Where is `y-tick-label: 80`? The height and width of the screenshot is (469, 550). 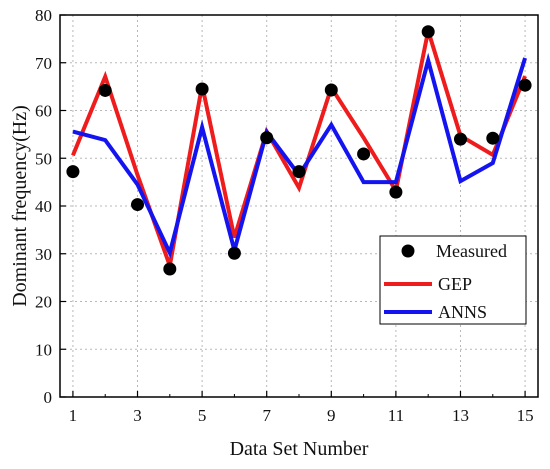 y-tick-label: 80 is located at coordinates (43, 15).